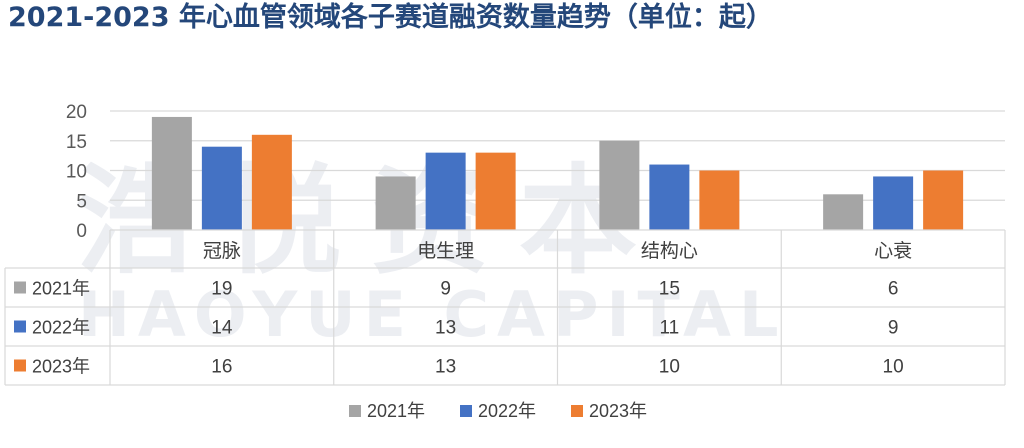 Image resolution: width=1024 pixels, height=448 pixels. I want to click on table-cell: 16, so click(221, 367).